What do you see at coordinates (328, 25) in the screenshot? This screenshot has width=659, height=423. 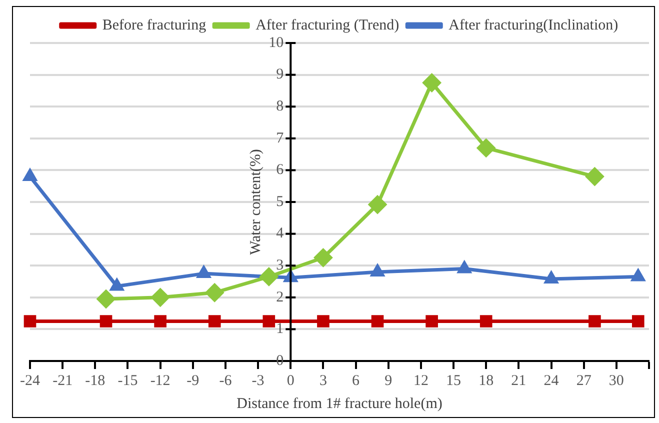 I see `legend-label: After fracturing (Trend)` at bounding box center [328, 25].